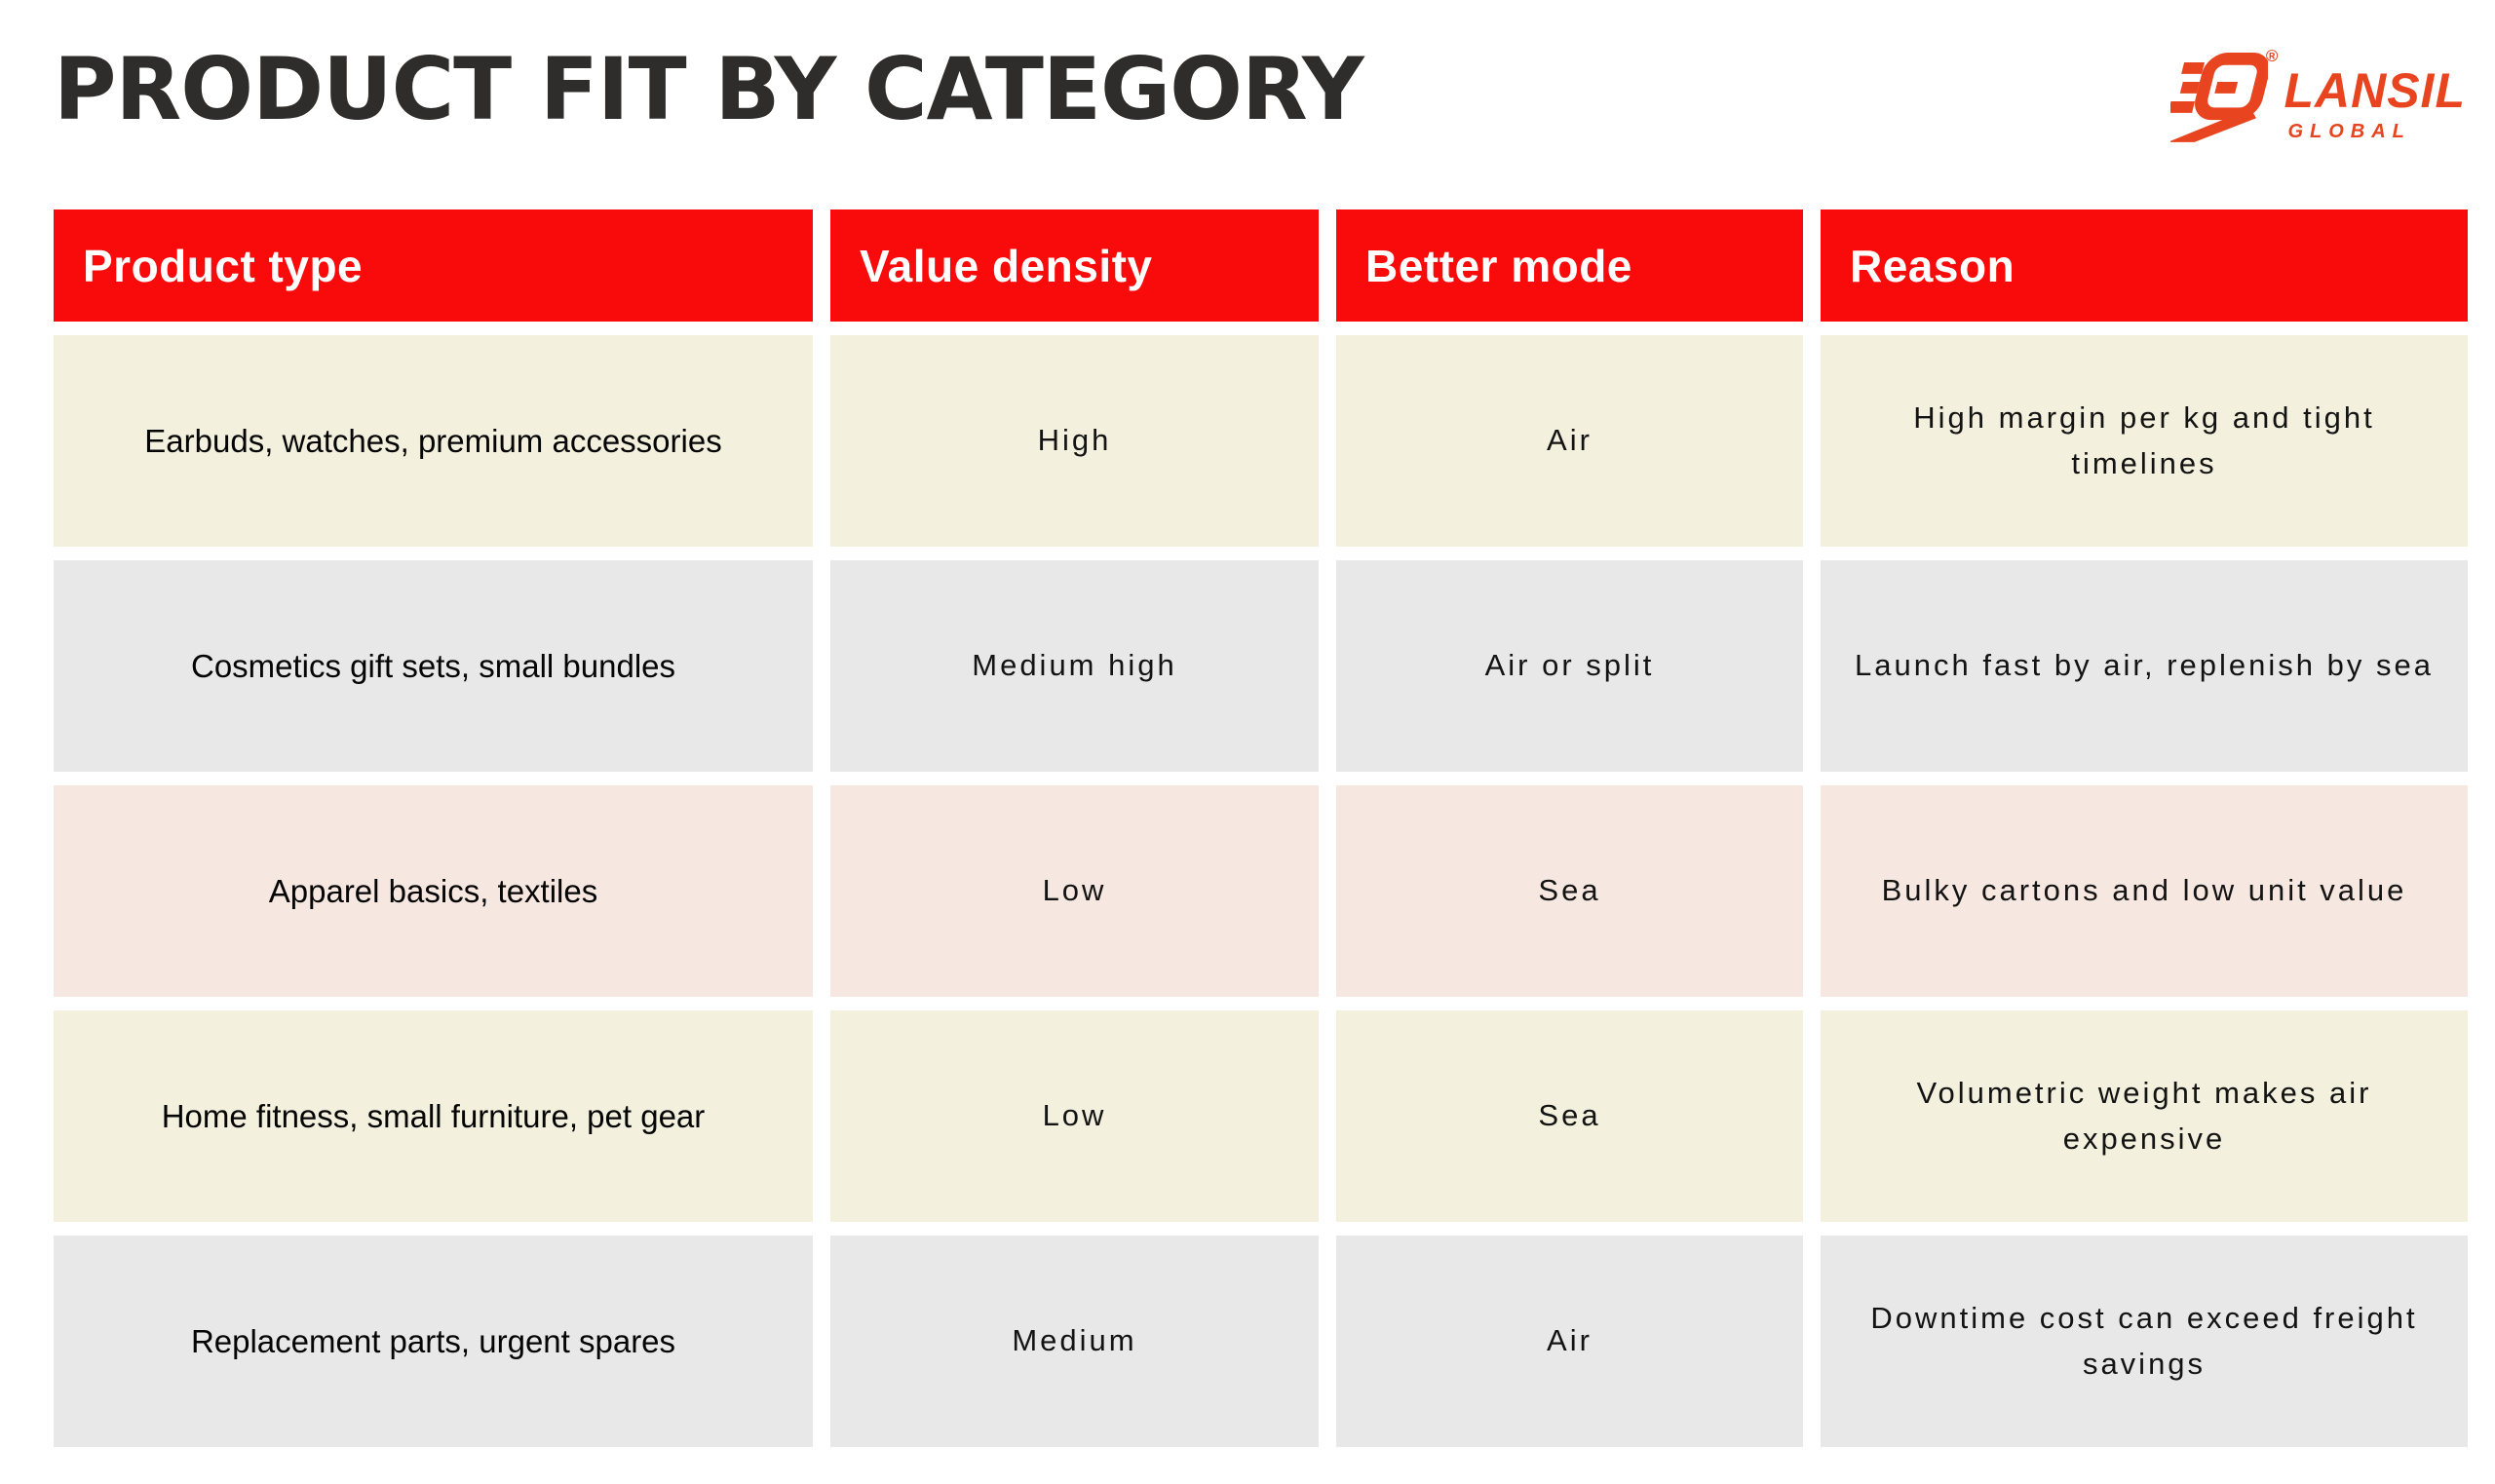 The height and width of the screenshot is (1484, 2495). What do you see at coordinates (2375, 90) in the screenshot?
I see `logo-wordmark: LANSIL` at bounding box center [2375, 90].